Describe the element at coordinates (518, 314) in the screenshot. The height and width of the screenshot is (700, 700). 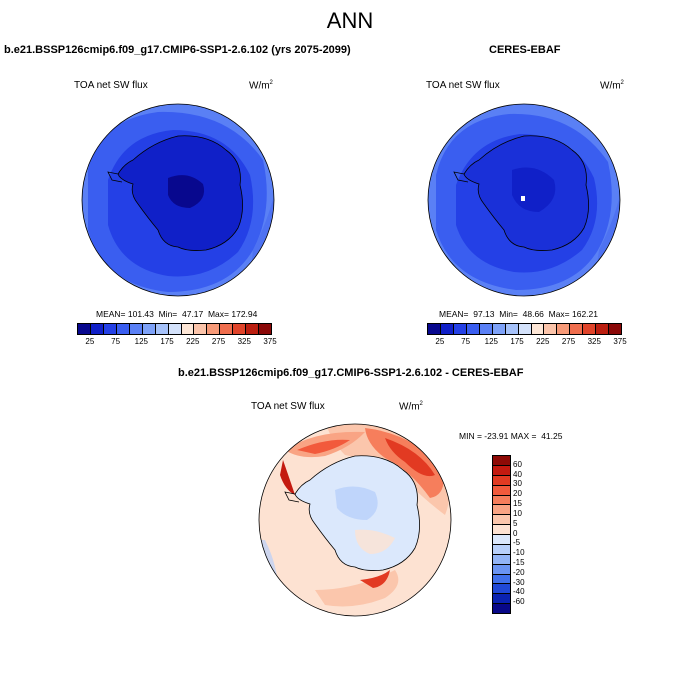
I see `panel-2-stats: MEAN= 97.13 Min= 48.66 Max= 162.21` at that location.